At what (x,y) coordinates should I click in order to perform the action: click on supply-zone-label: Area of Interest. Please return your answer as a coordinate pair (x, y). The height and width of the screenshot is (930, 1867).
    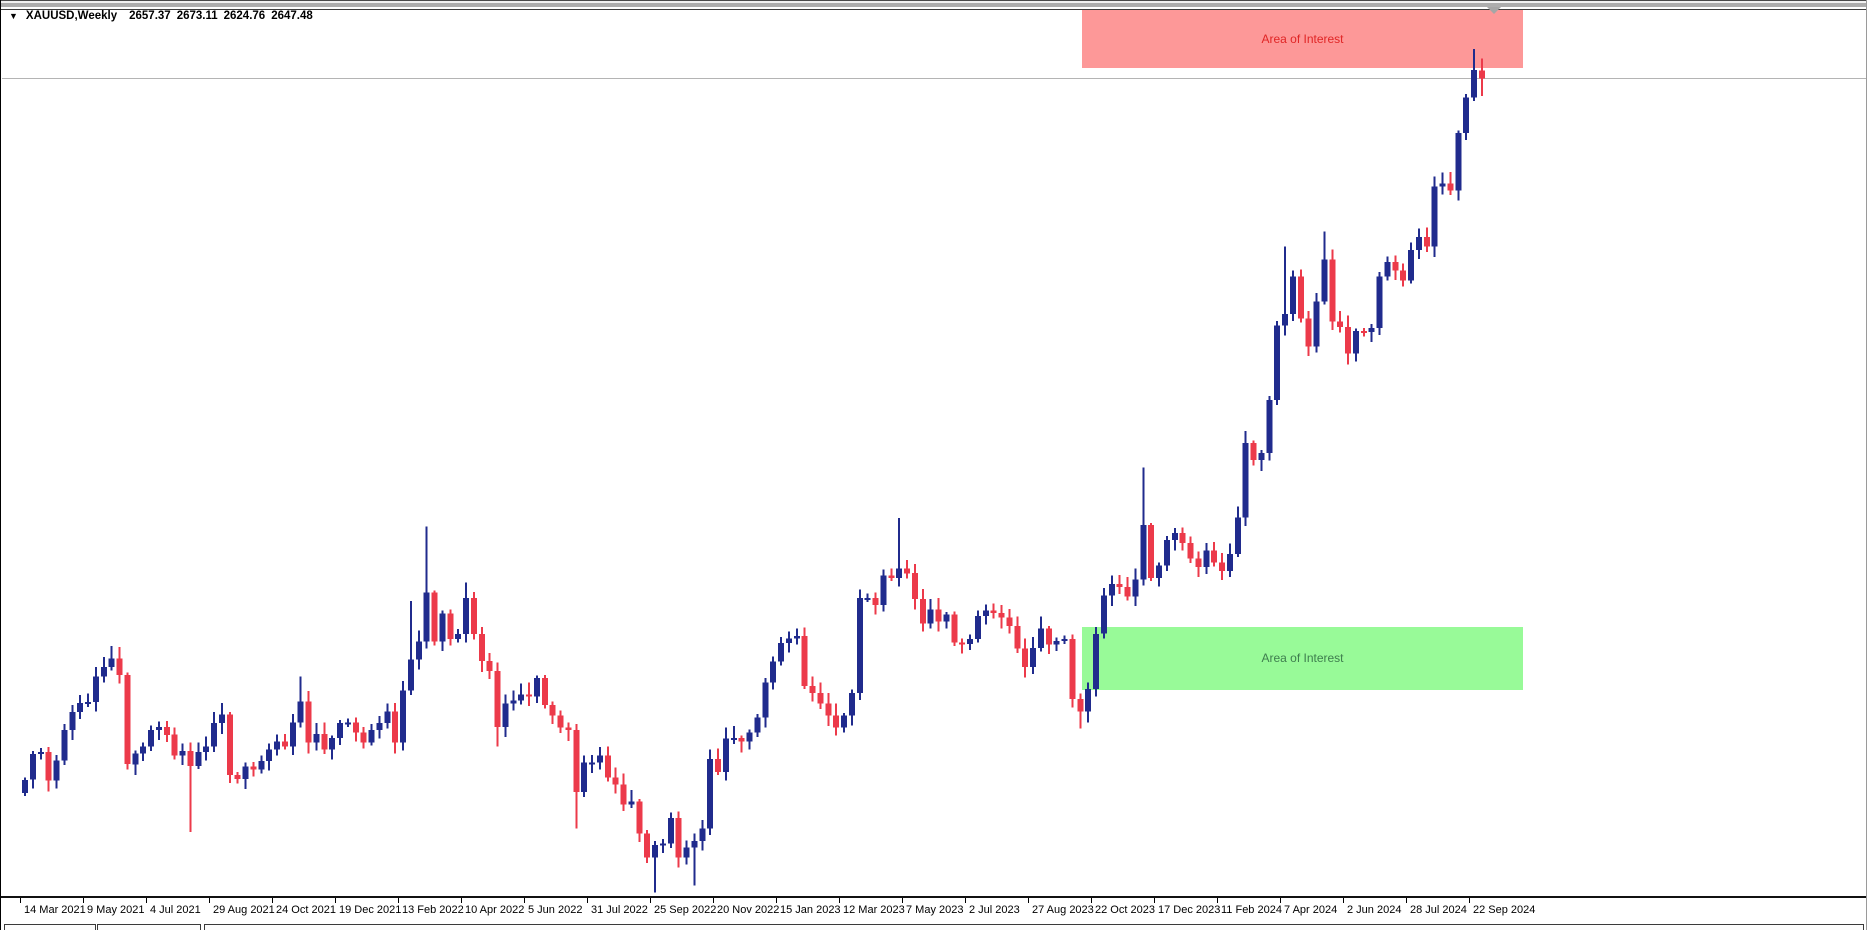
    Looking at the image, I should click on (1302, 39).